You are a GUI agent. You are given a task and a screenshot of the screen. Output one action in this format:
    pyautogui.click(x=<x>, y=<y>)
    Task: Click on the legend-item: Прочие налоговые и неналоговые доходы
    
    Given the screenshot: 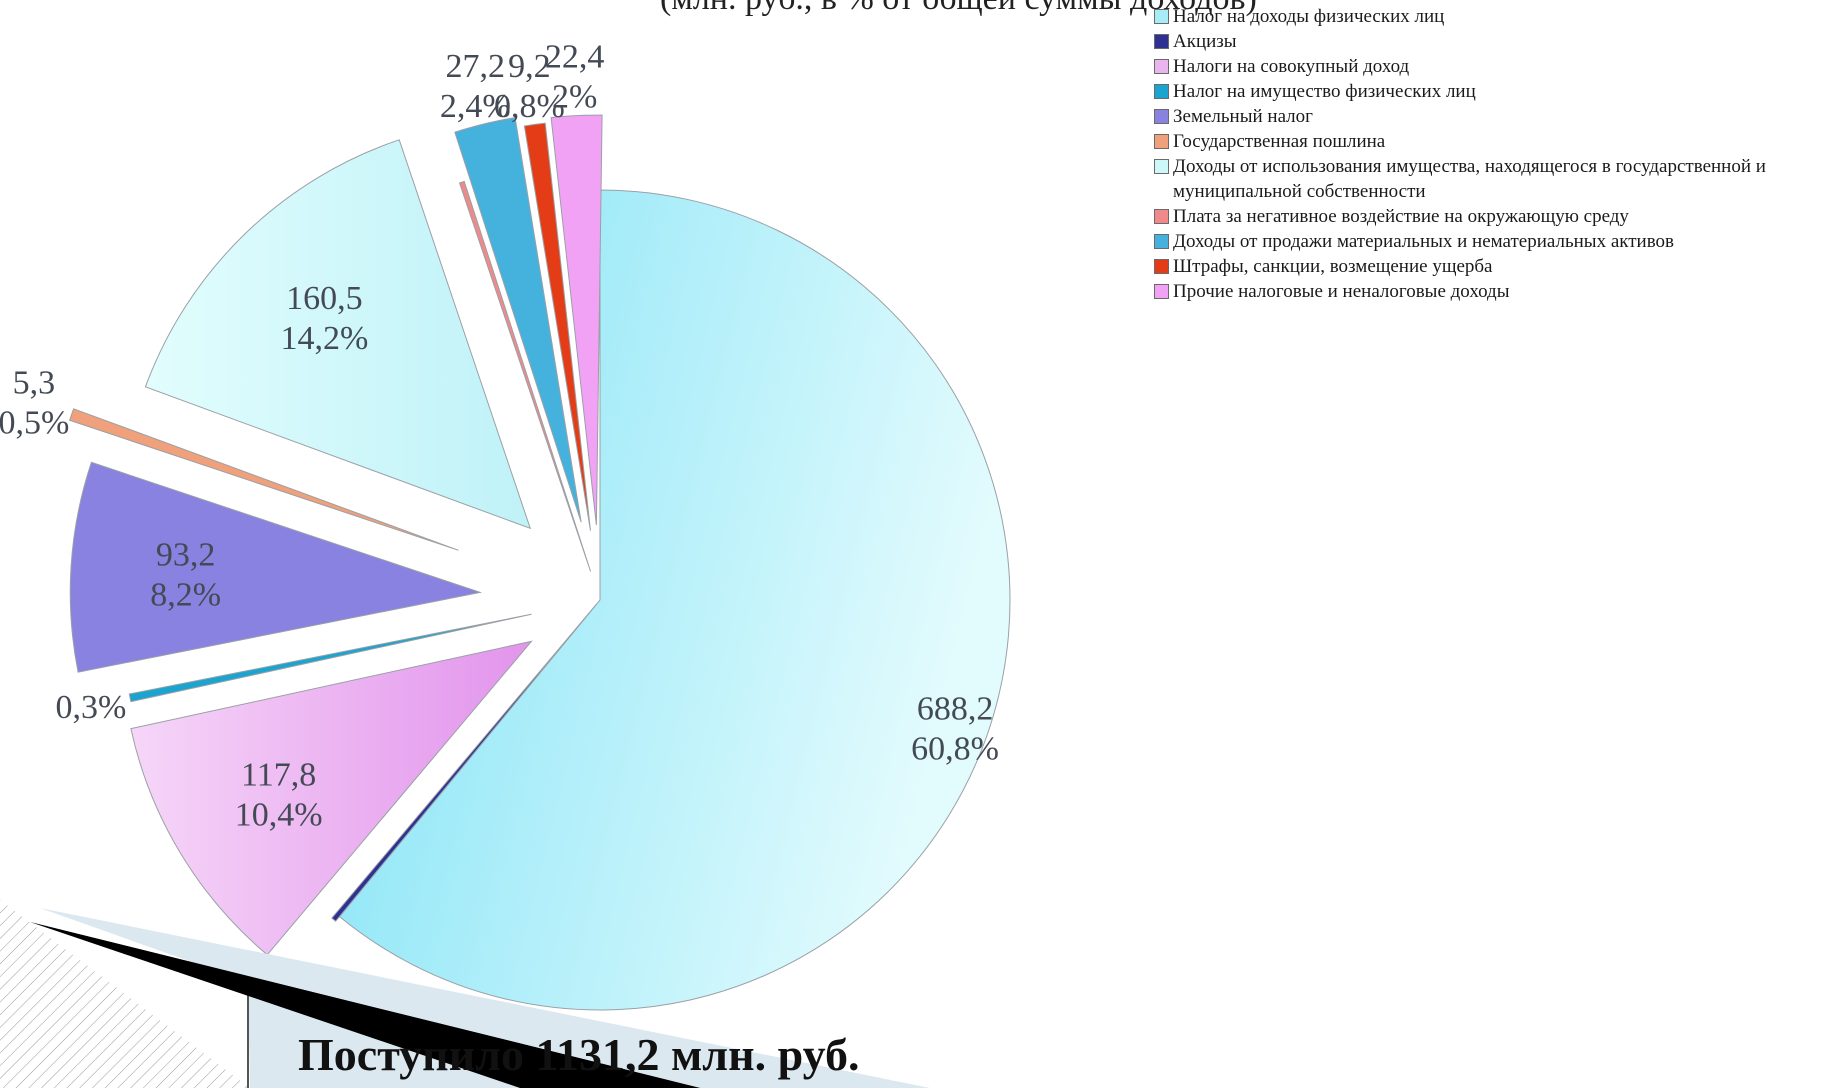 What is the action you would take?
    pyautogui.click(x=1486, y=291)
    